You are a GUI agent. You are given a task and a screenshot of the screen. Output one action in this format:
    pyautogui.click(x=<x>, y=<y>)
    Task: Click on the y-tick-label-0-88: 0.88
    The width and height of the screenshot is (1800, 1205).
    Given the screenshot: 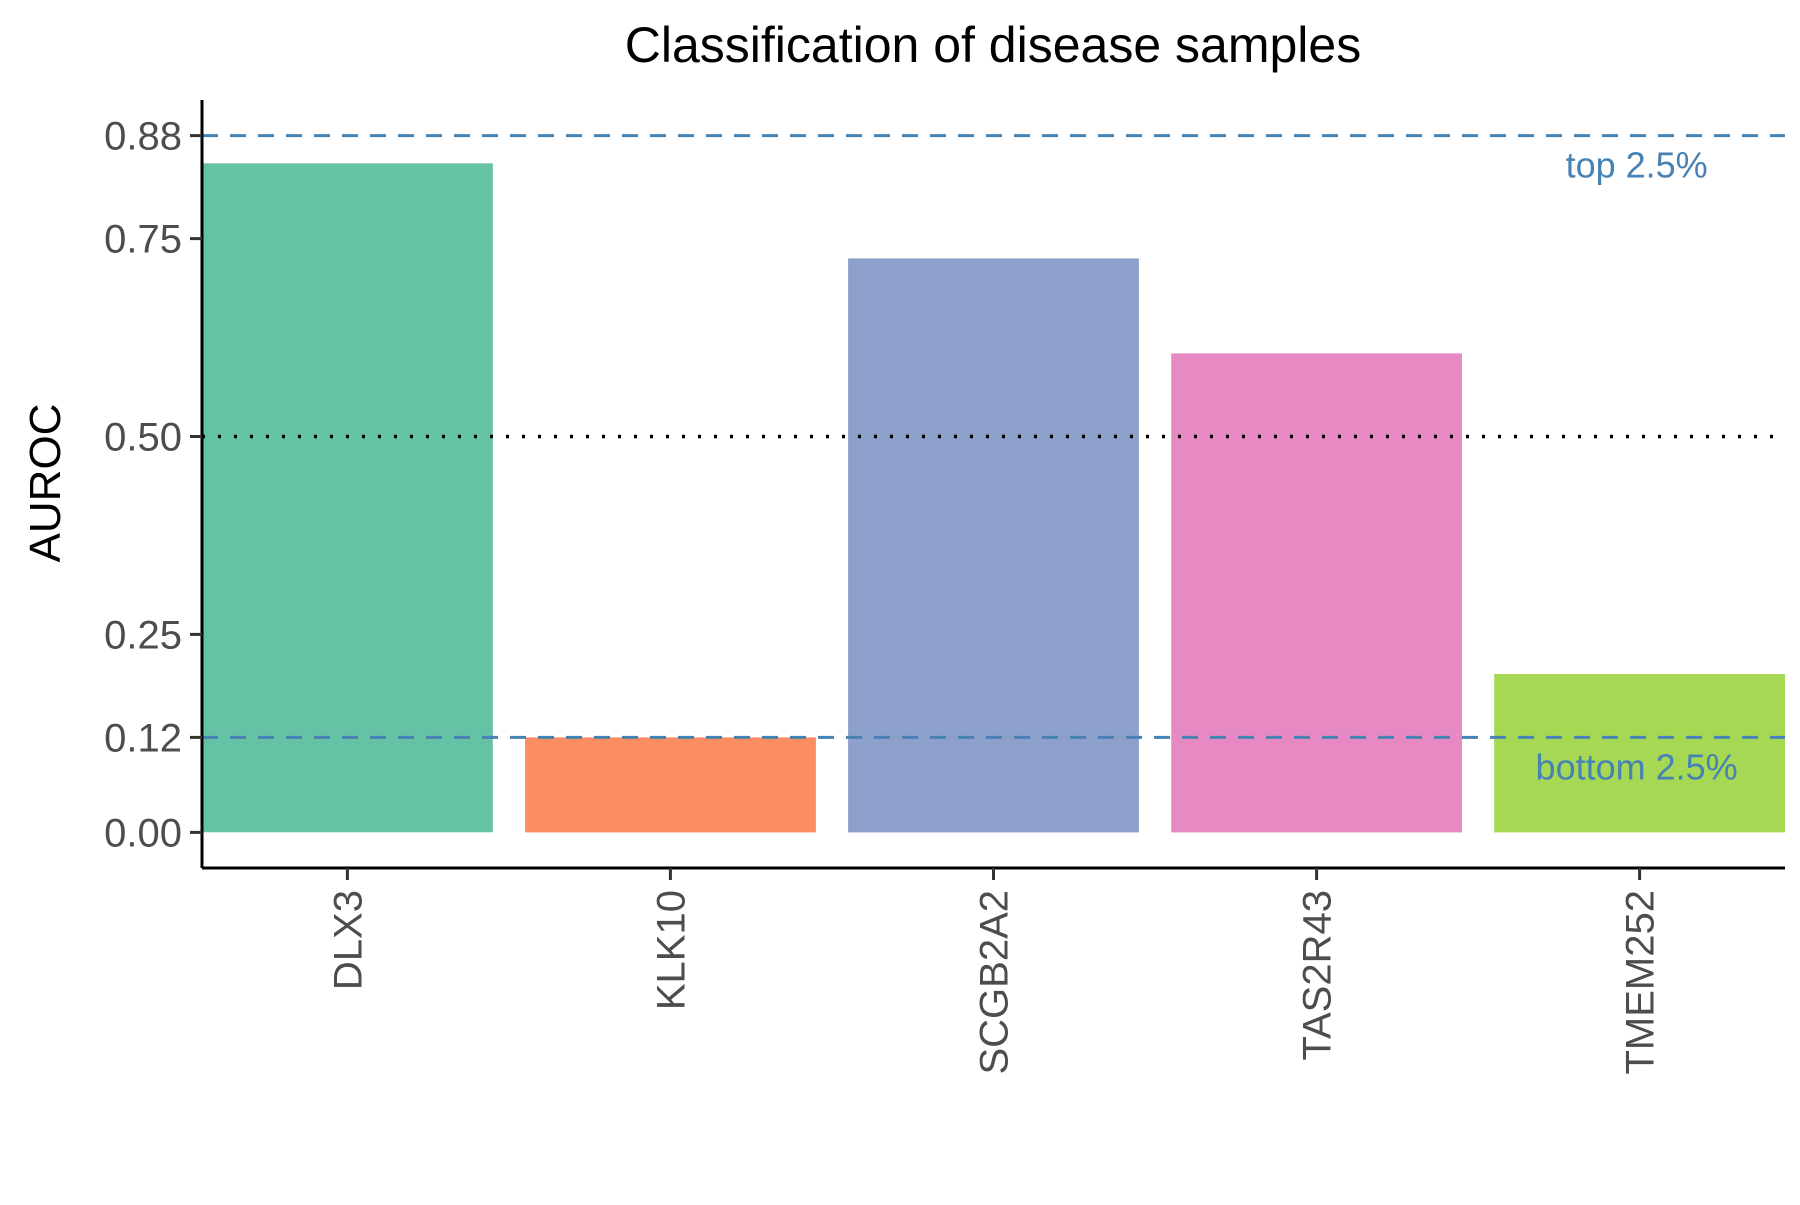 What is the action you would take?
    pyautogui.click(x=143, y=137)
    